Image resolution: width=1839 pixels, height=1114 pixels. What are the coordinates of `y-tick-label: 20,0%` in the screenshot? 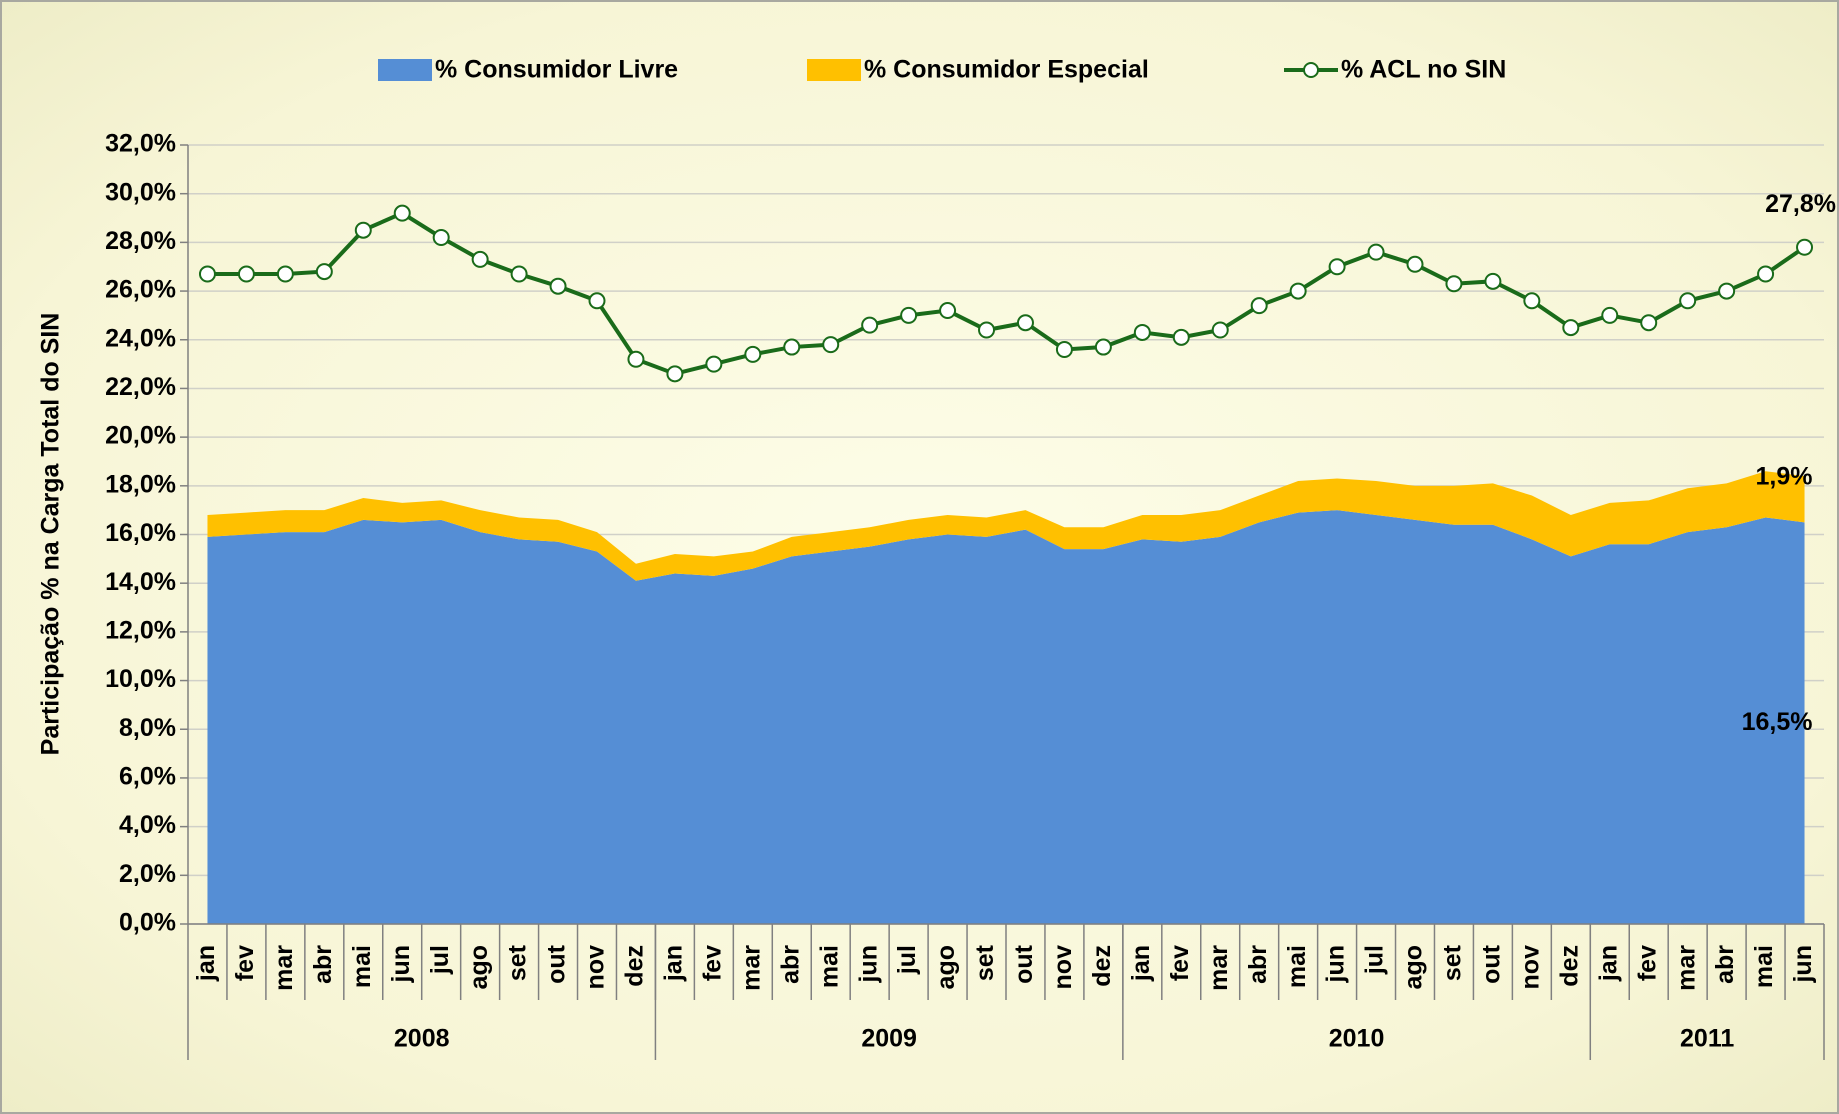 It's located at (140, 436).